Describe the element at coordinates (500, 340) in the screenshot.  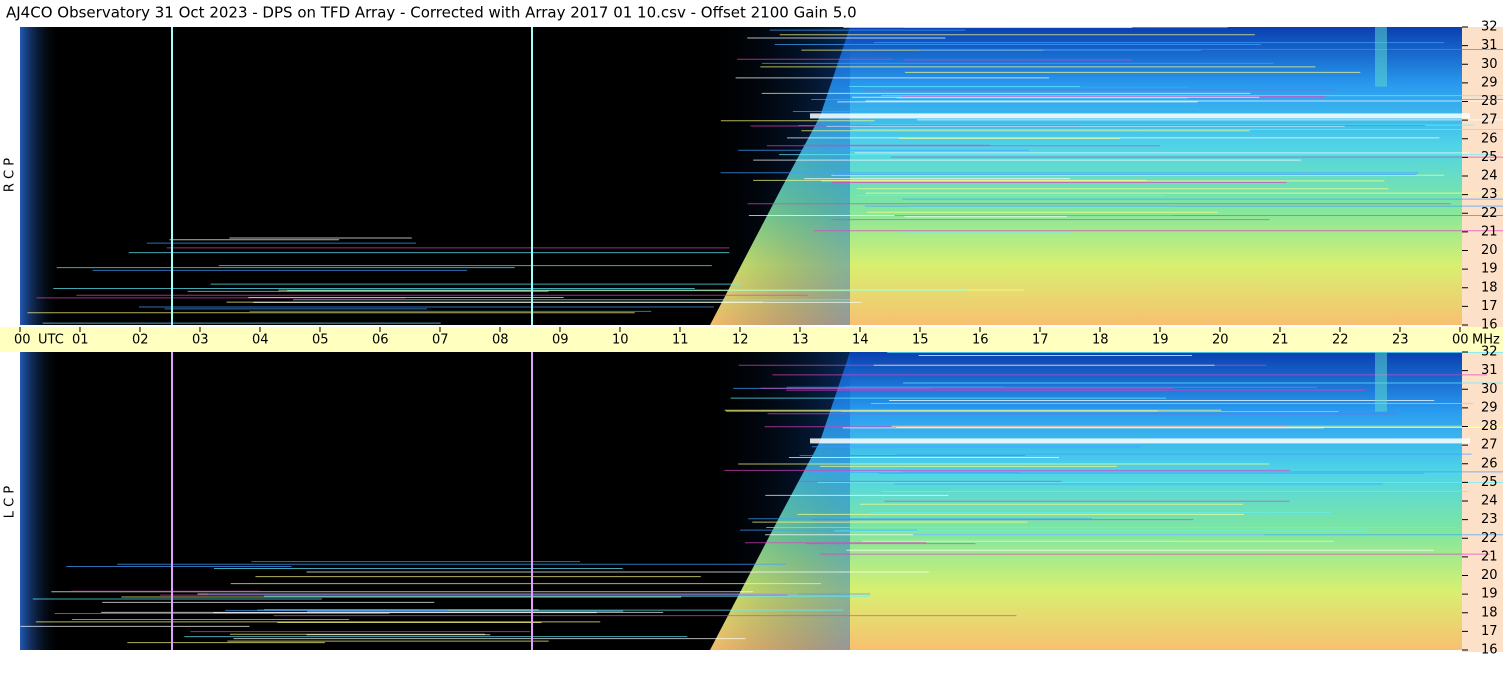
I see `time-label: 08` at that location.